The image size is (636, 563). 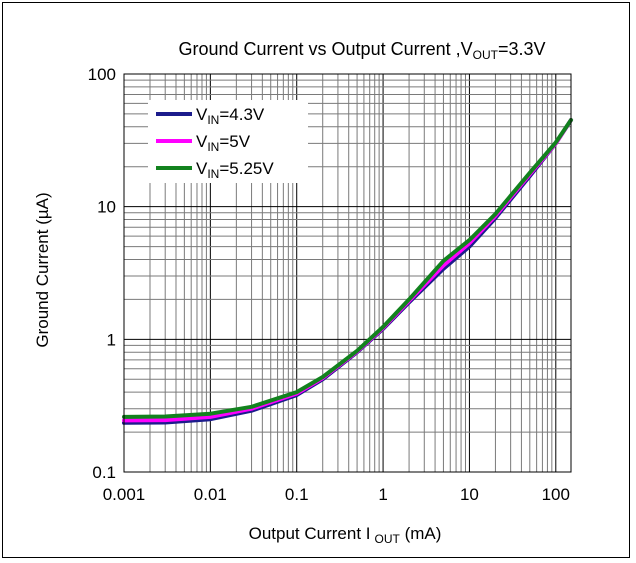 What do you see at coordinates (230, 116) in the screenshot?
I see `legend-label-1: VIN=4.3V` at bounding box center [230, 116].